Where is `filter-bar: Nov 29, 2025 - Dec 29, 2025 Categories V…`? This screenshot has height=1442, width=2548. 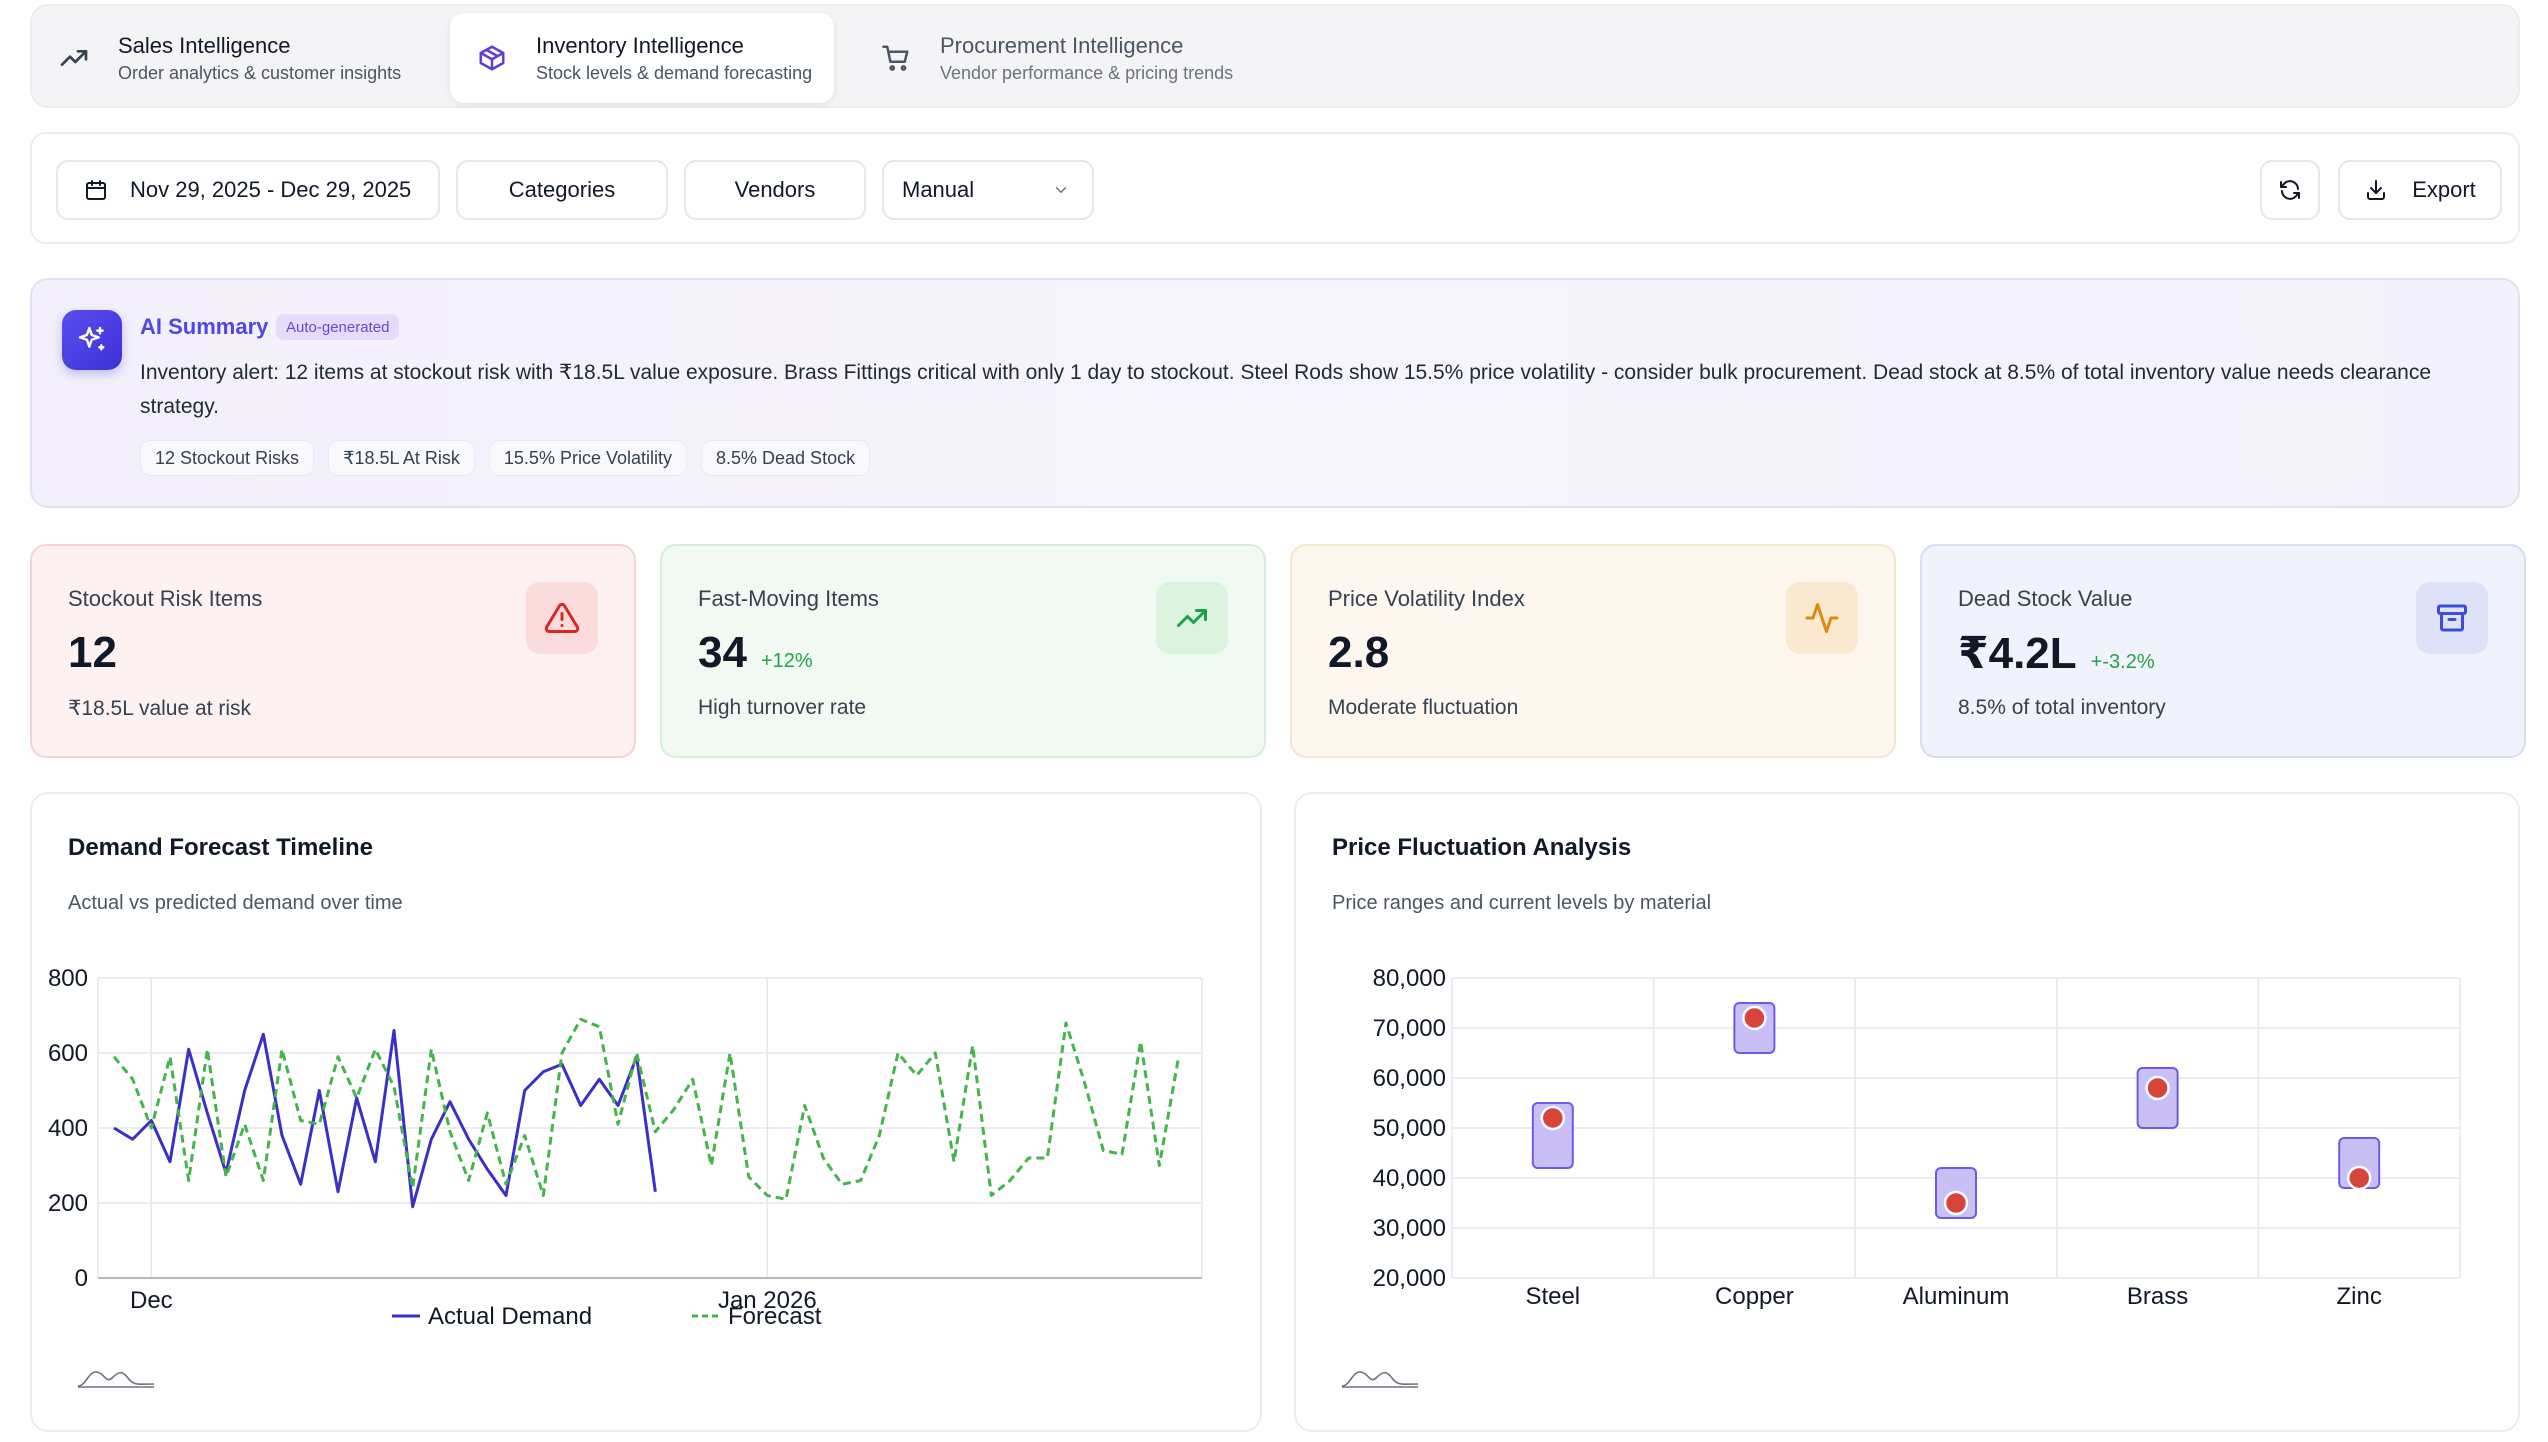 filter-bar: Nov 29, 2025 - Dec 29, 2025 Categories V… is located at coordinates (1275, 188).